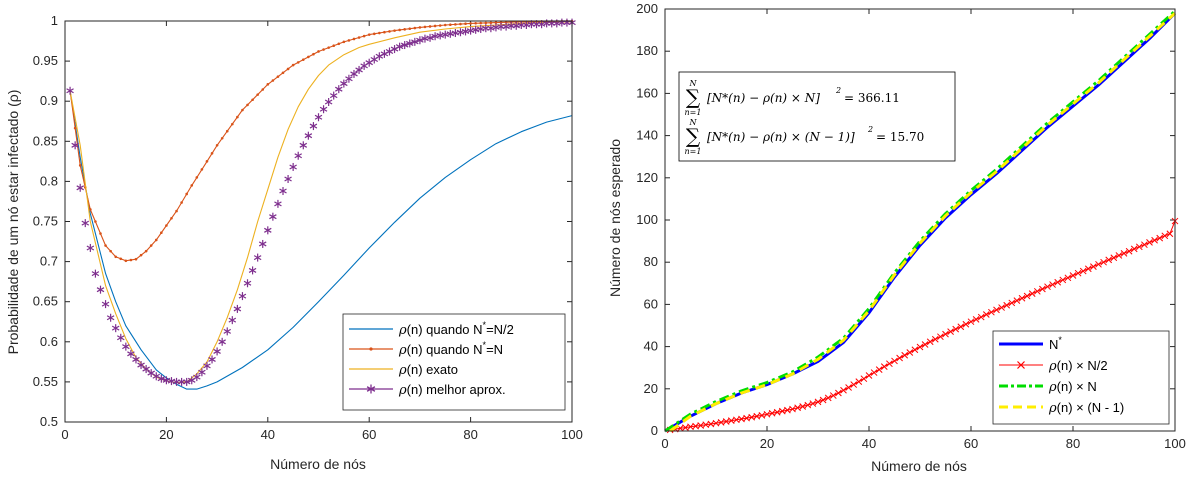 The width and height of the screenshot is (1190, 481). What do you see at coordinates (1175, 443) in the screenshot?
I see `right-x-tick-label: 100` at bounding box center [1175, 443].